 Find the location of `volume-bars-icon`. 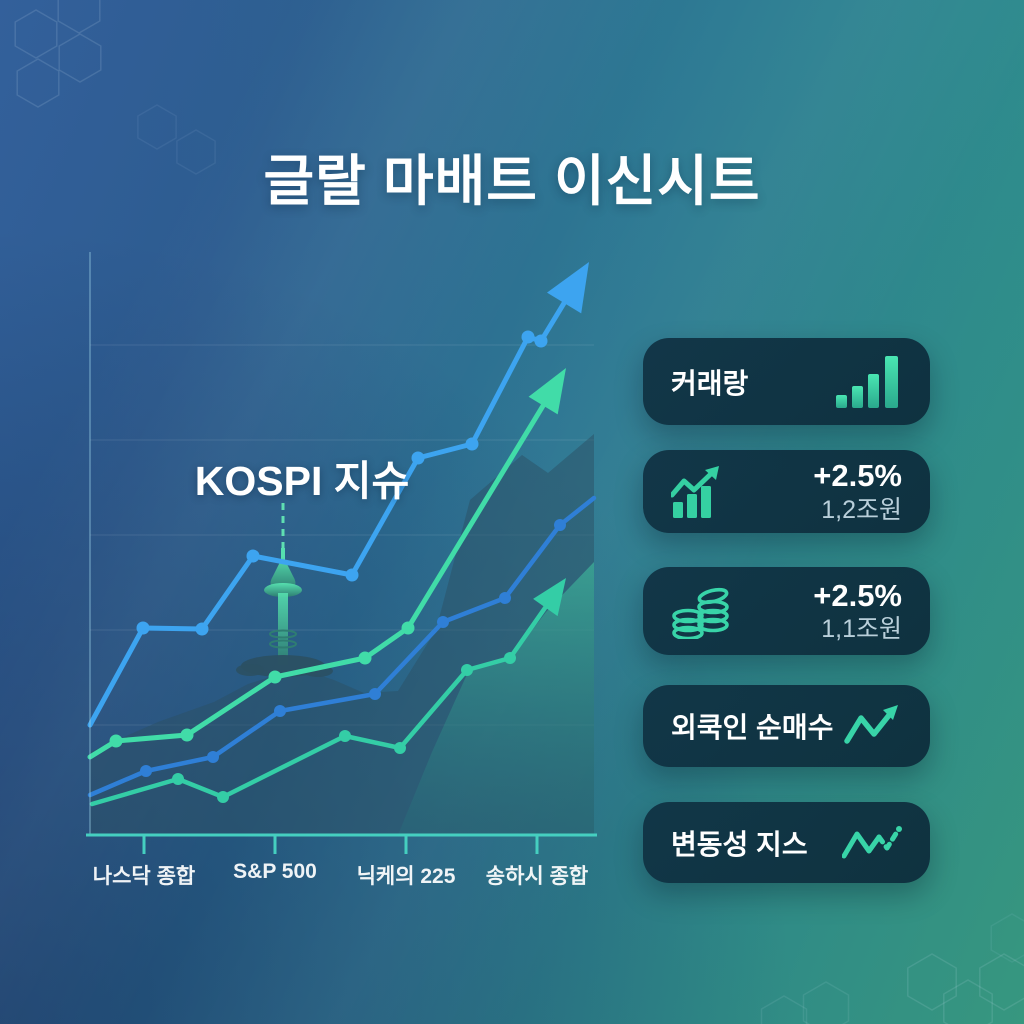

volume-bars-icon is located at coordinates (869, 382).